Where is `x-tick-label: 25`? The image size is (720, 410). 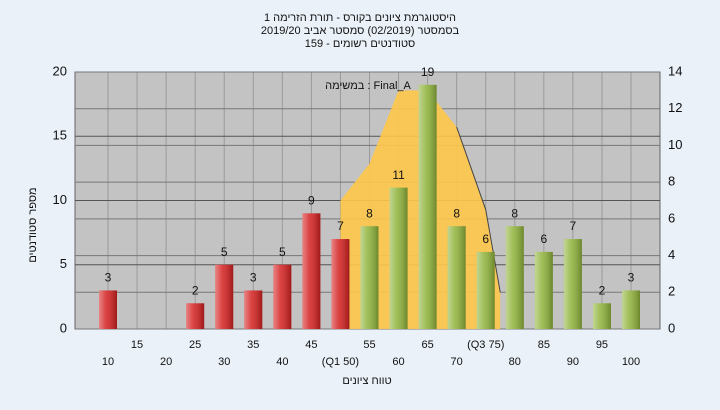
x-tick-label: 25 is located at coordinates (195, 345).